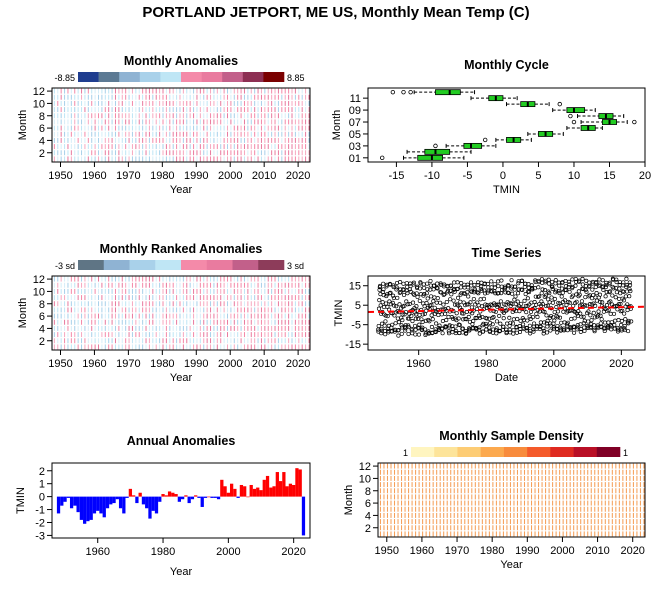 This screenshot has height=604, width=672. Describe the element at coordinates (562, 551) in the screenshot. I see `x-tick-label: 2000` at that location.